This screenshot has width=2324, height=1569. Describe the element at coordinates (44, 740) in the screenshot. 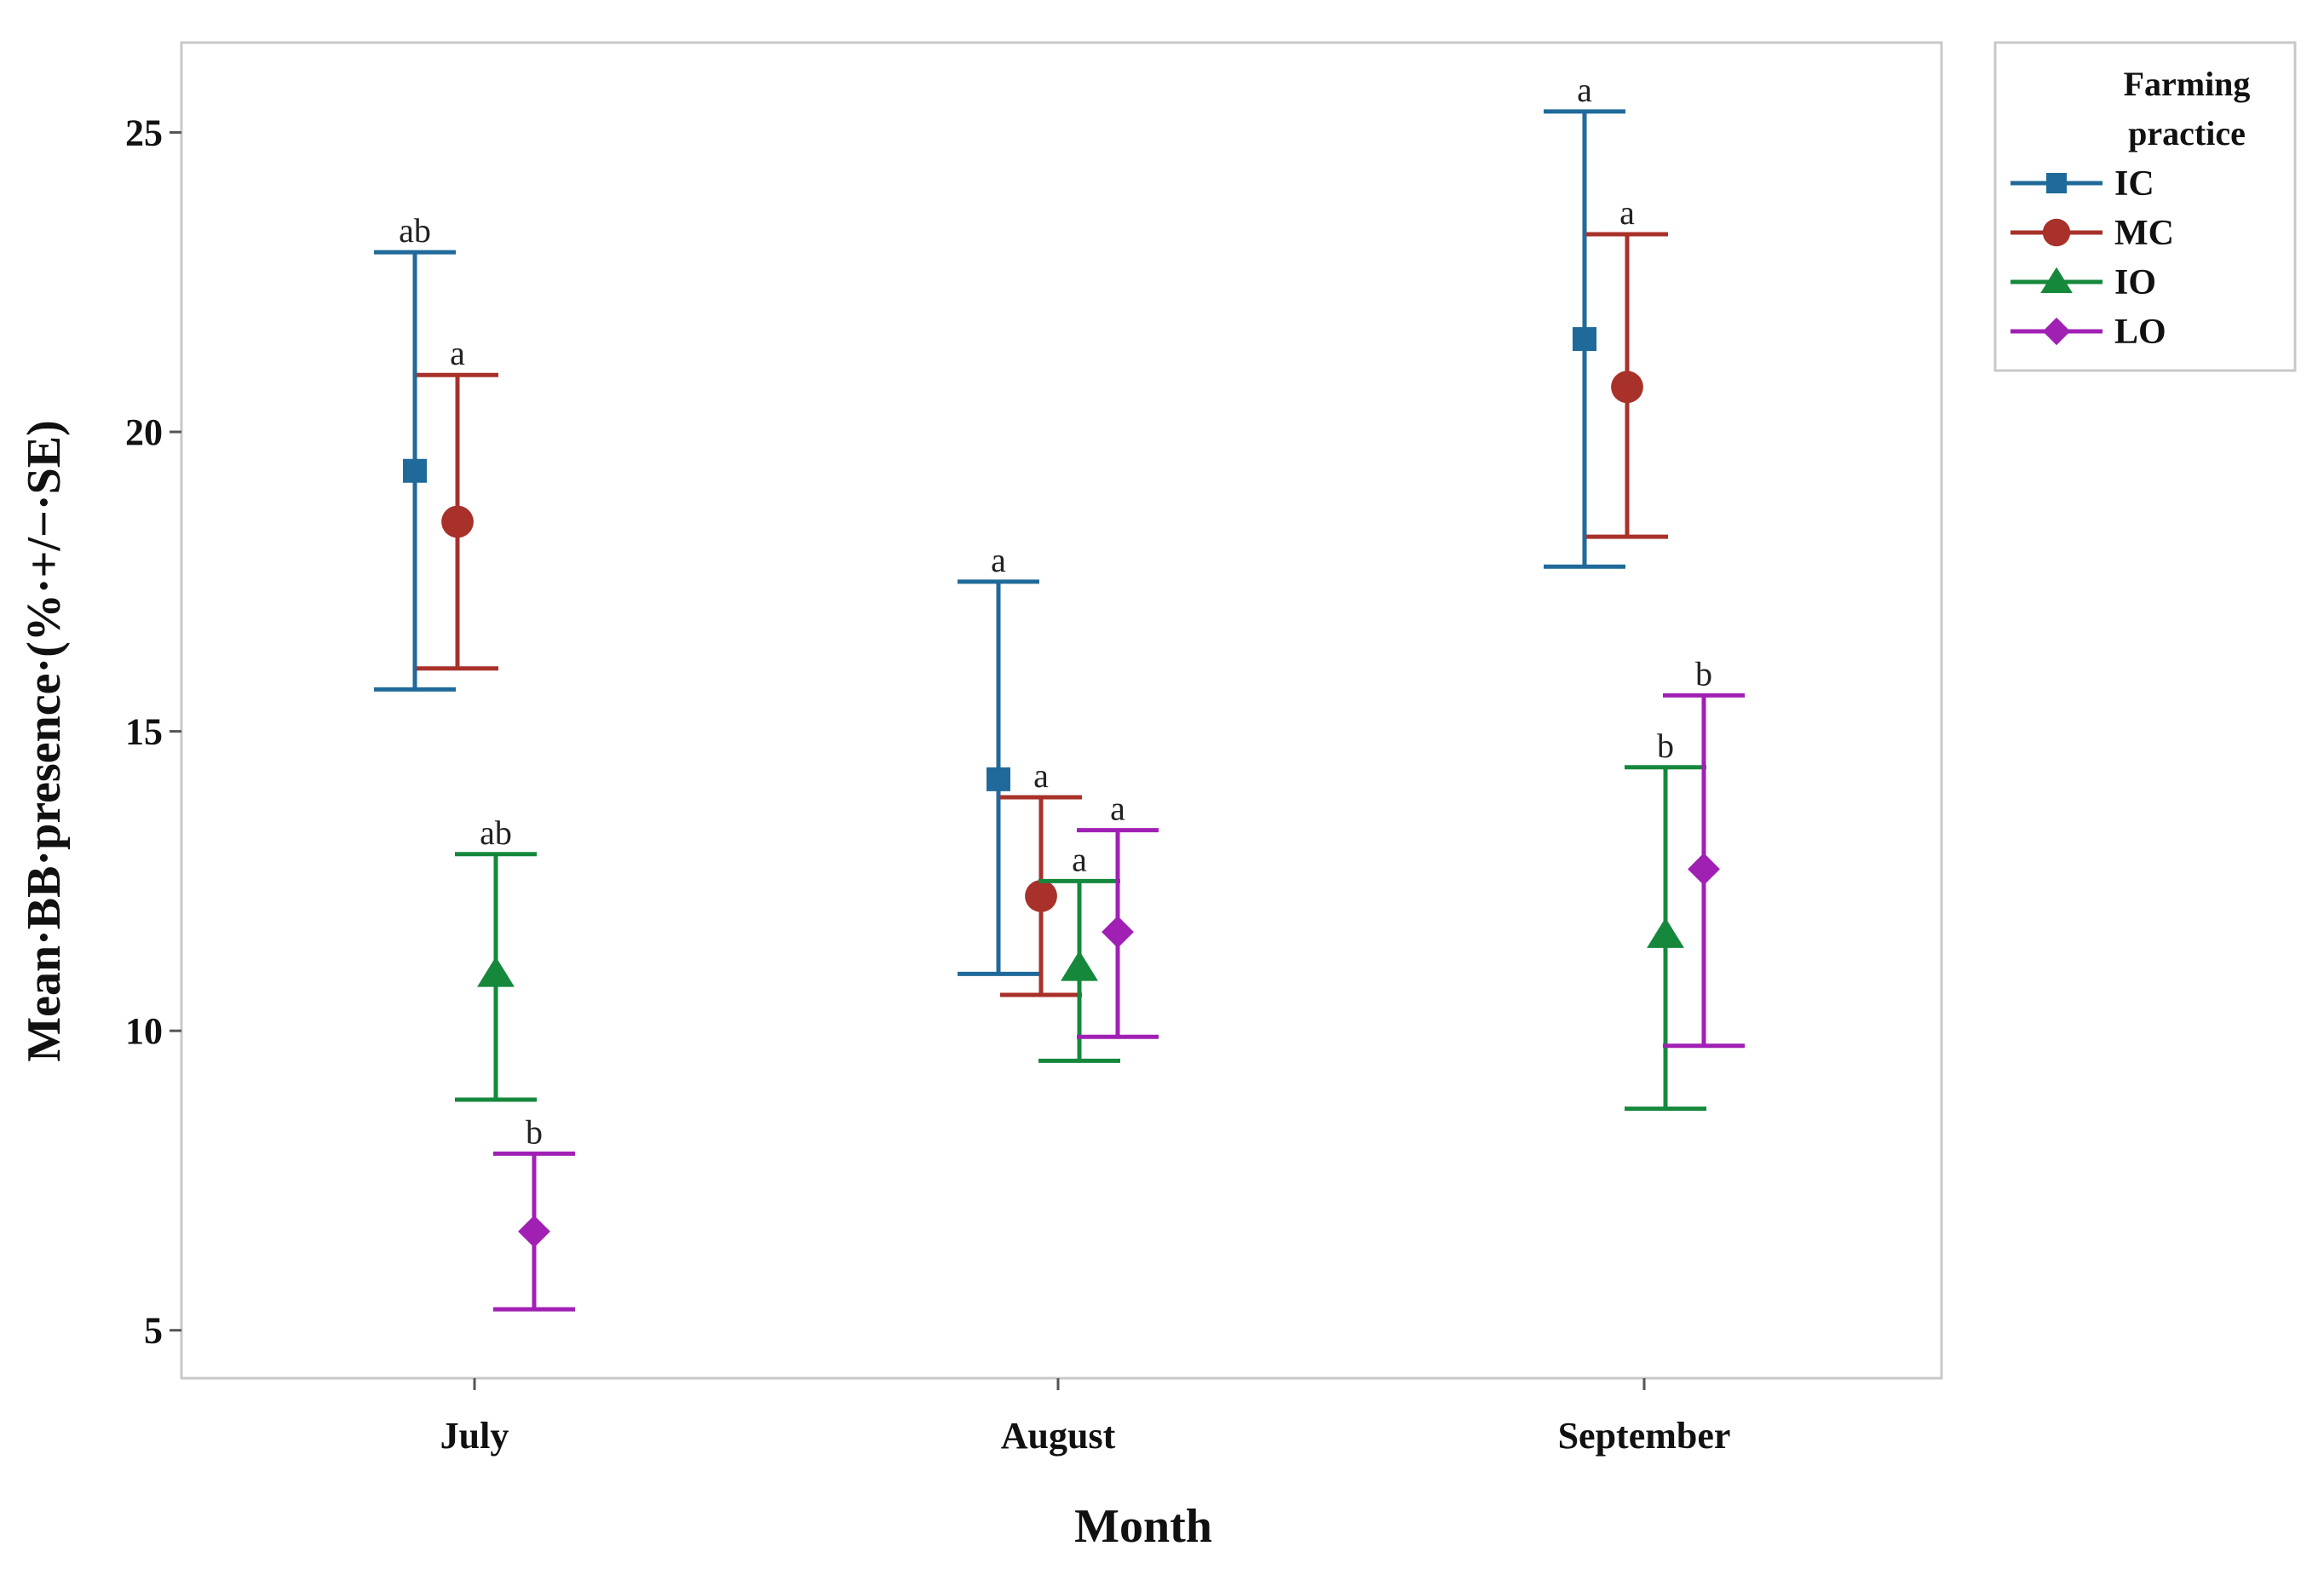

I see `y-axis-title: Mean·BB·presence·(%·+/−·SE)` at that location.